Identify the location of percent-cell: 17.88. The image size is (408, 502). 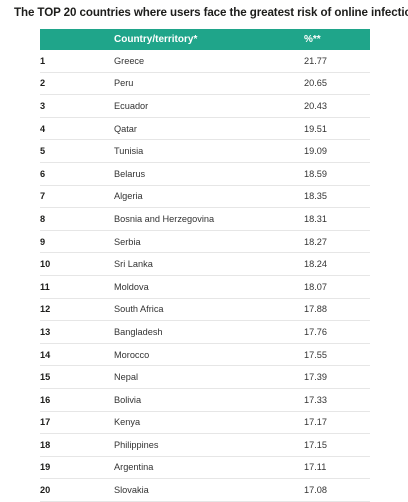
(337, 310).